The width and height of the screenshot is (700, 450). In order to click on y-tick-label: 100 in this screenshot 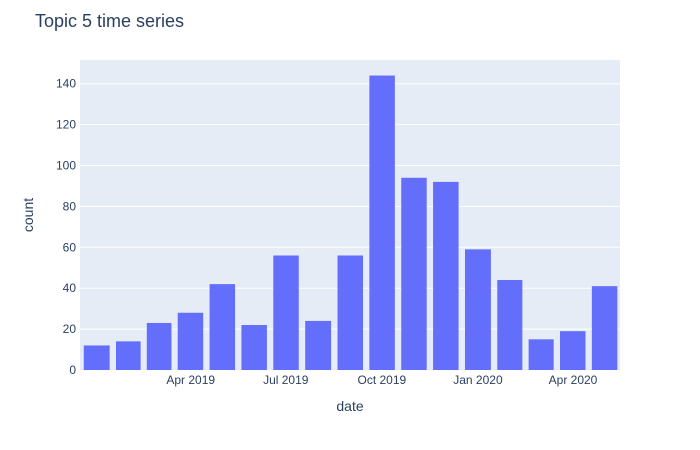, I will do `click(66, 166)`.